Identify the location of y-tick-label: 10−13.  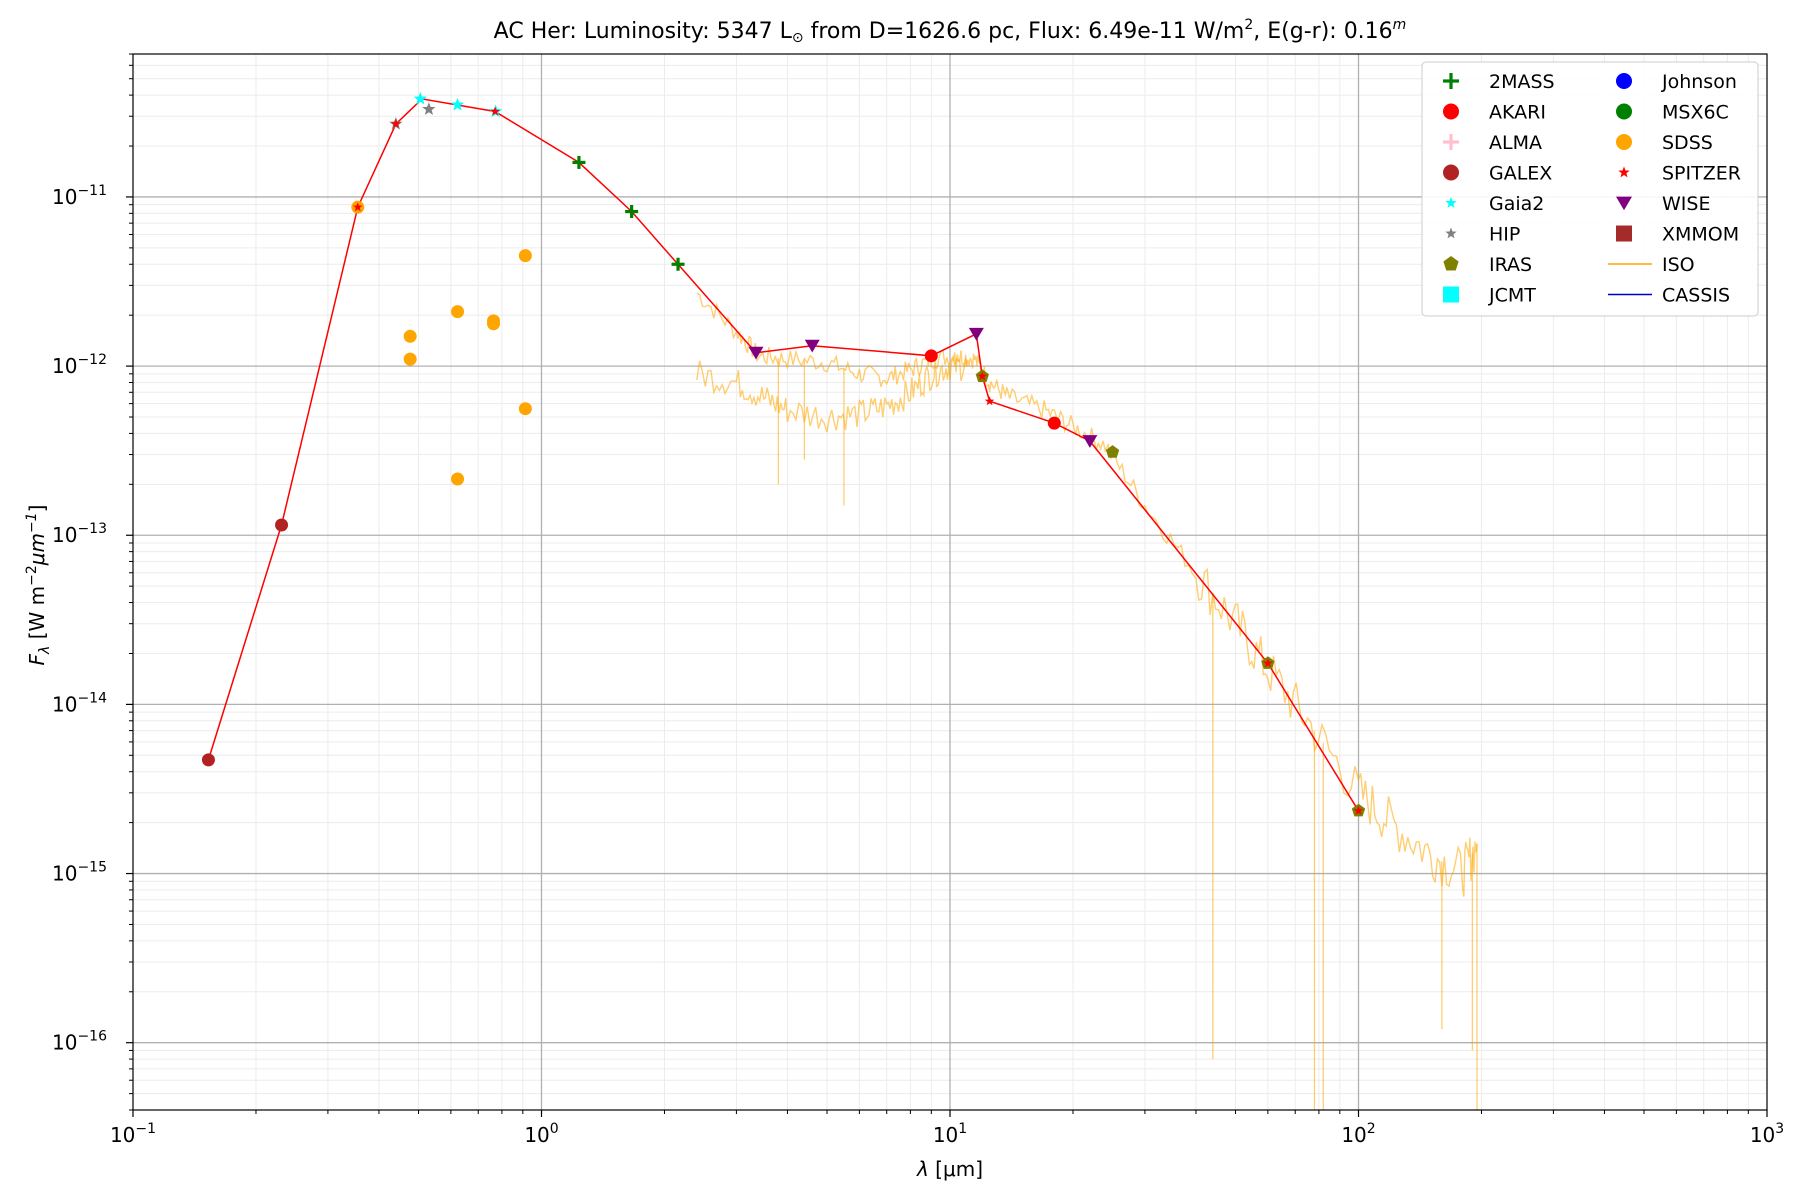
(79, 534).